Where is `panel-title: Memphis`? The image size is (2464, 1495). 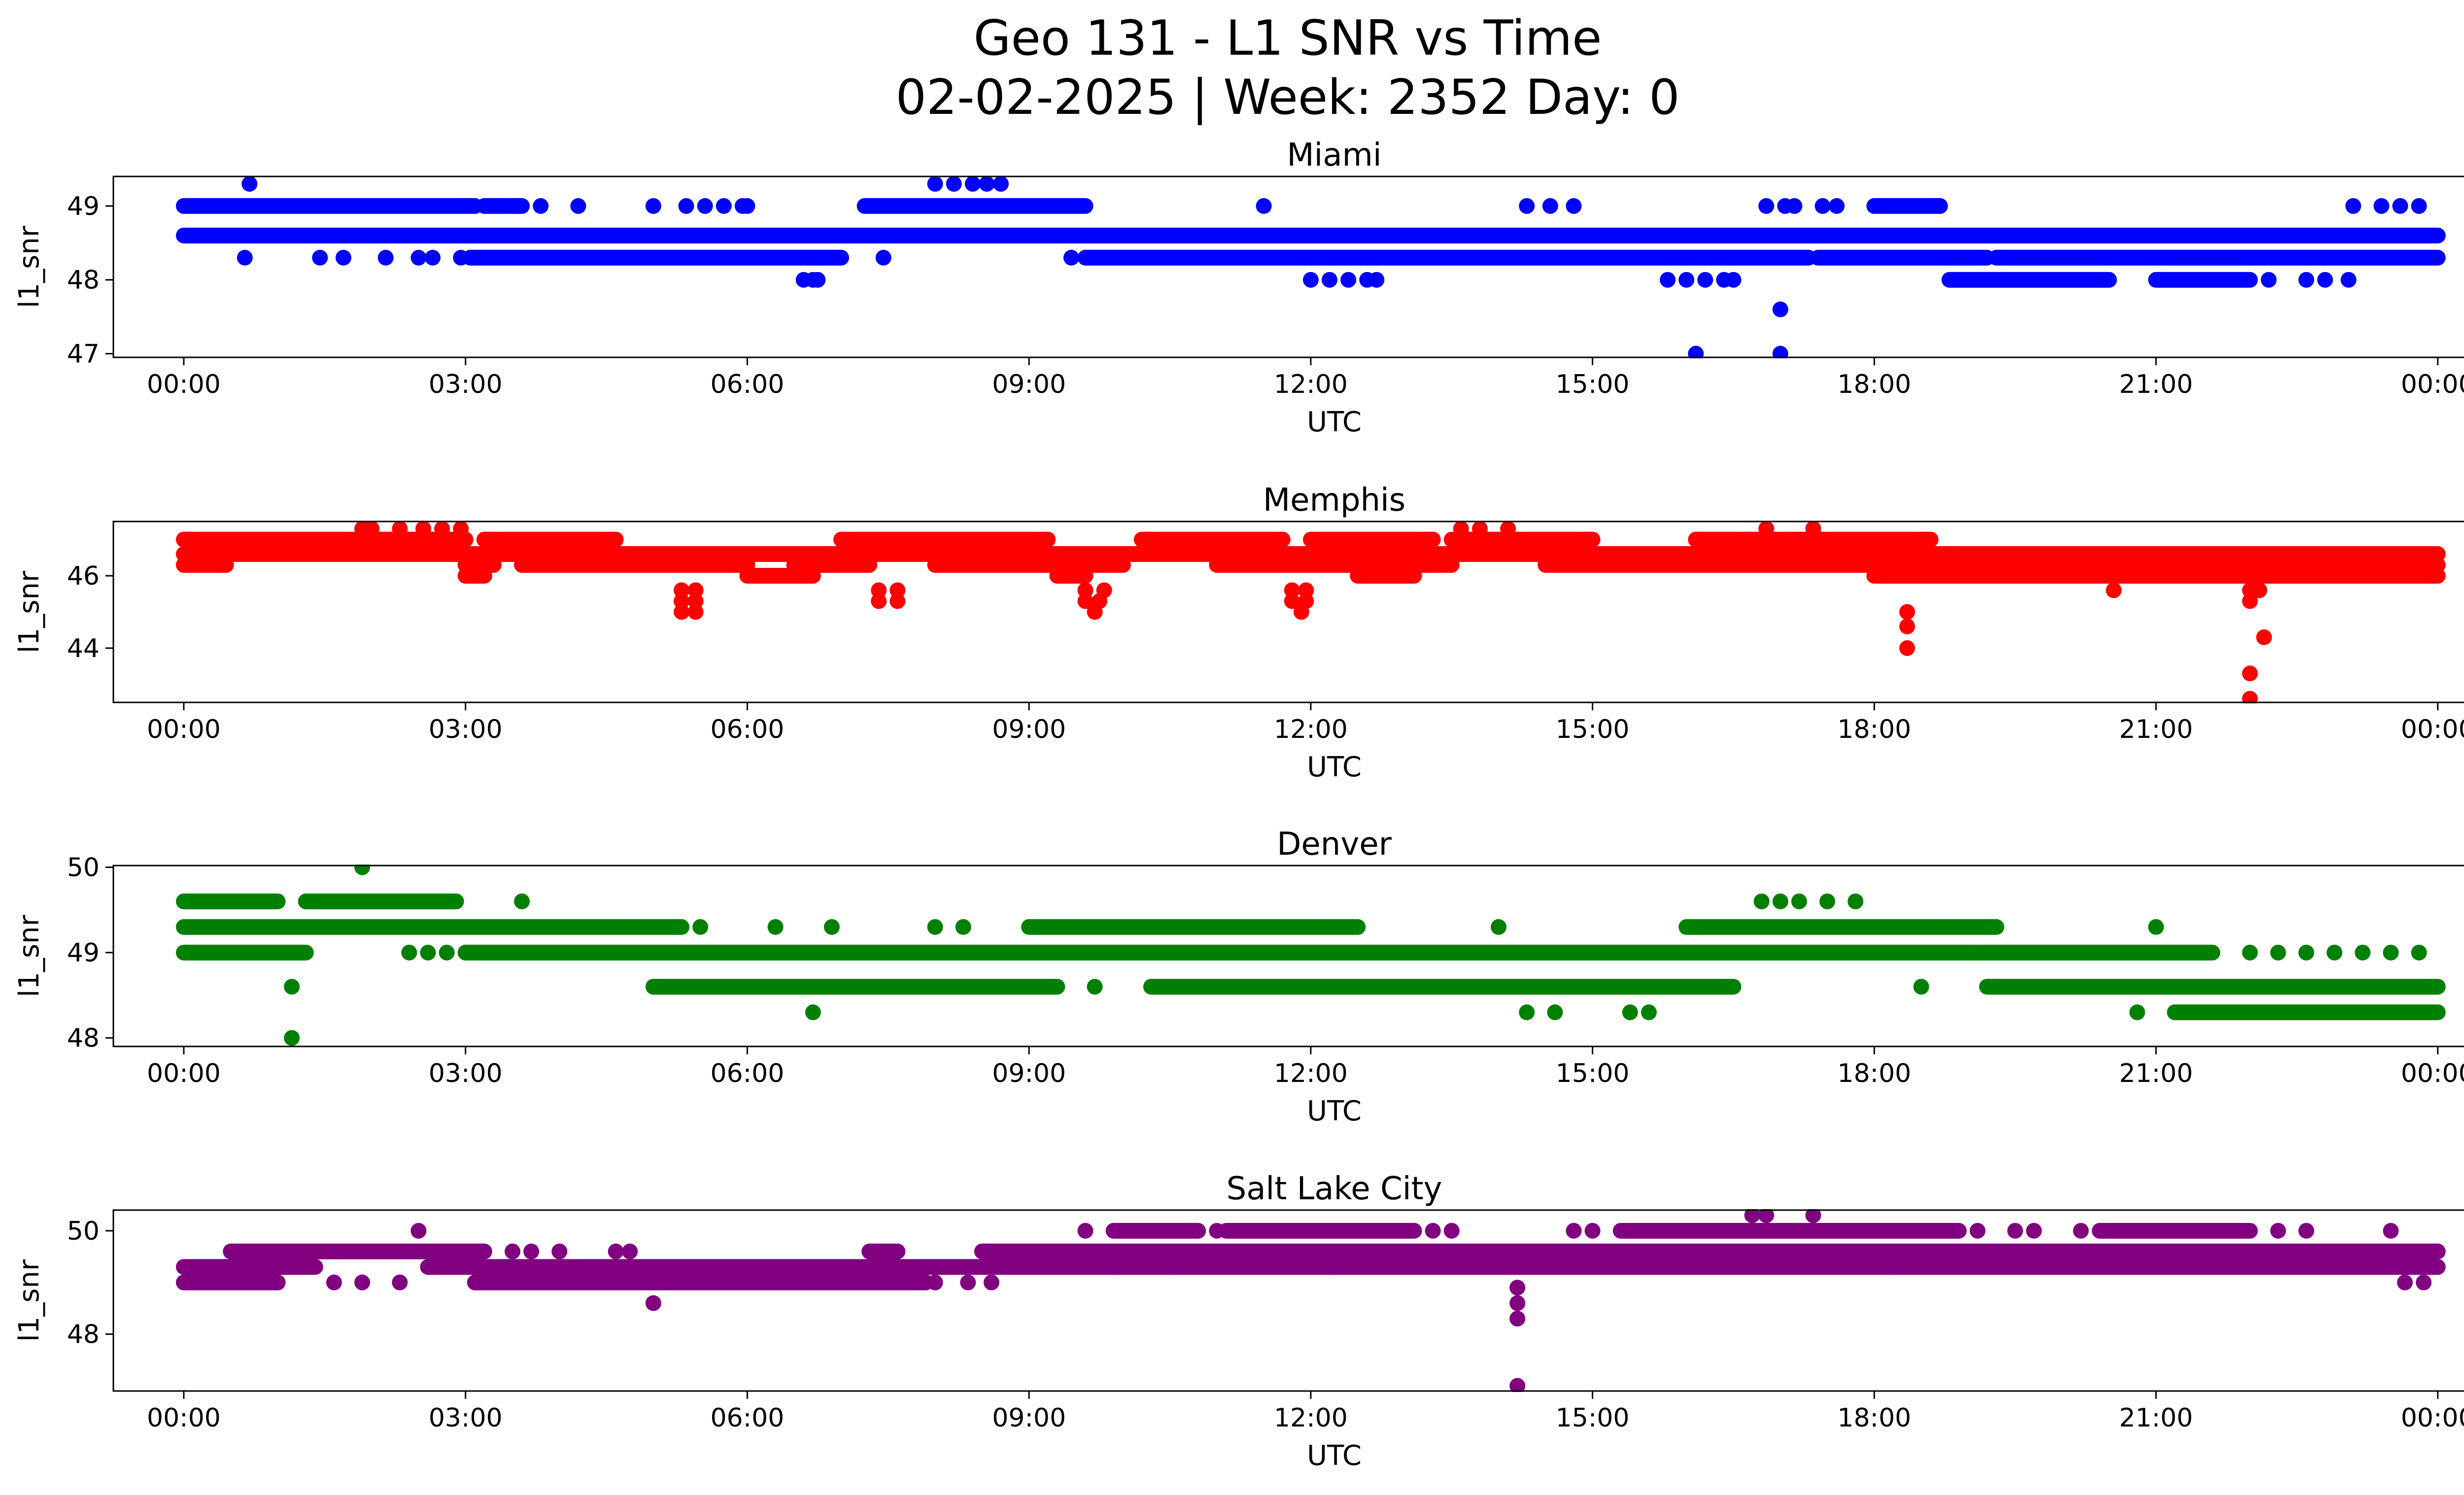
panel-title: Memphis is located at coordinates (1334, 500).